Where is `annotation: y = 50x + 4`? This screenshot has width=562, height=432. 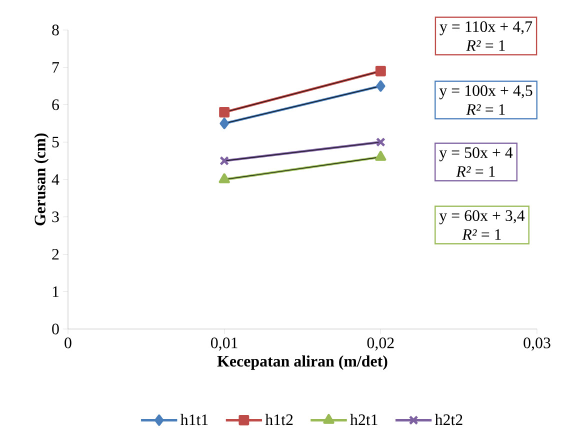
annotation: y = 50x + 4 is located at coordinates (476, 154).